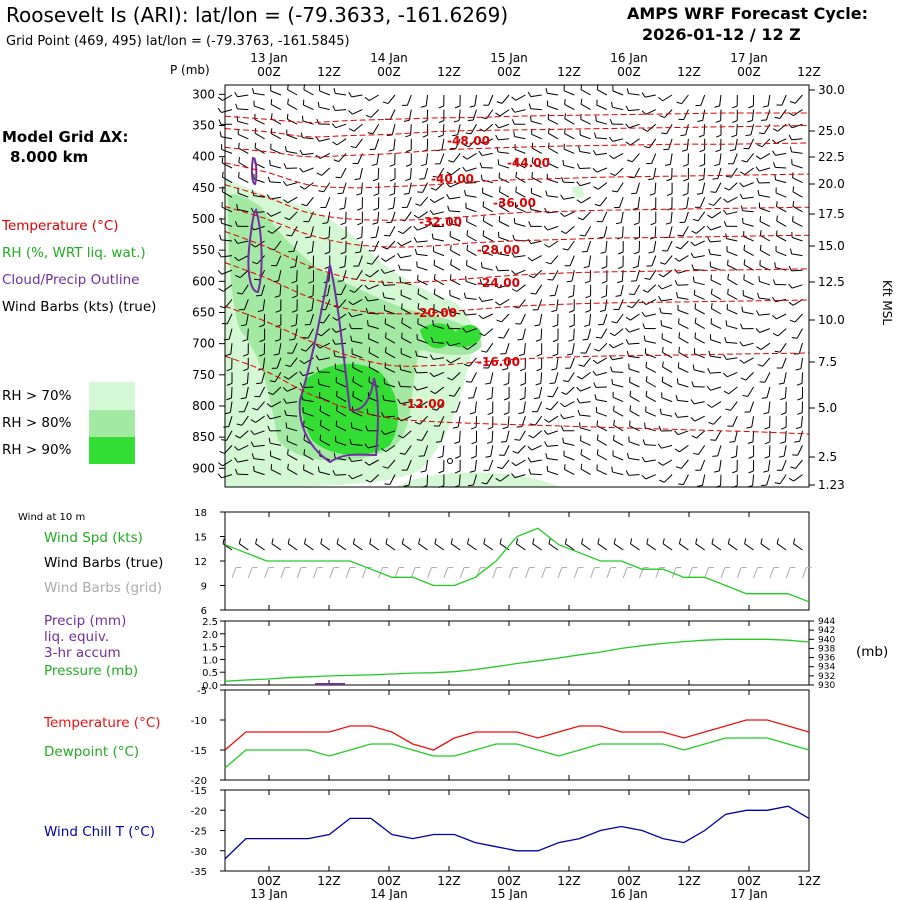  What do you see at coordinates (203, 344) in the screenshot?
I see `p-tick-label: 700` at bounding box center [203, 344].